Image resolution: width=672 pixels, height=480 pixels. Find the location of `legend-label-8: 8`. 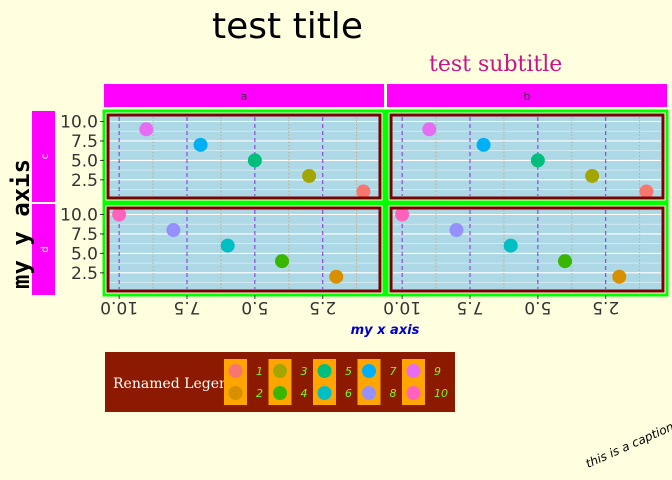

legend-label-8: 8 is located at coordinates (393, 393).